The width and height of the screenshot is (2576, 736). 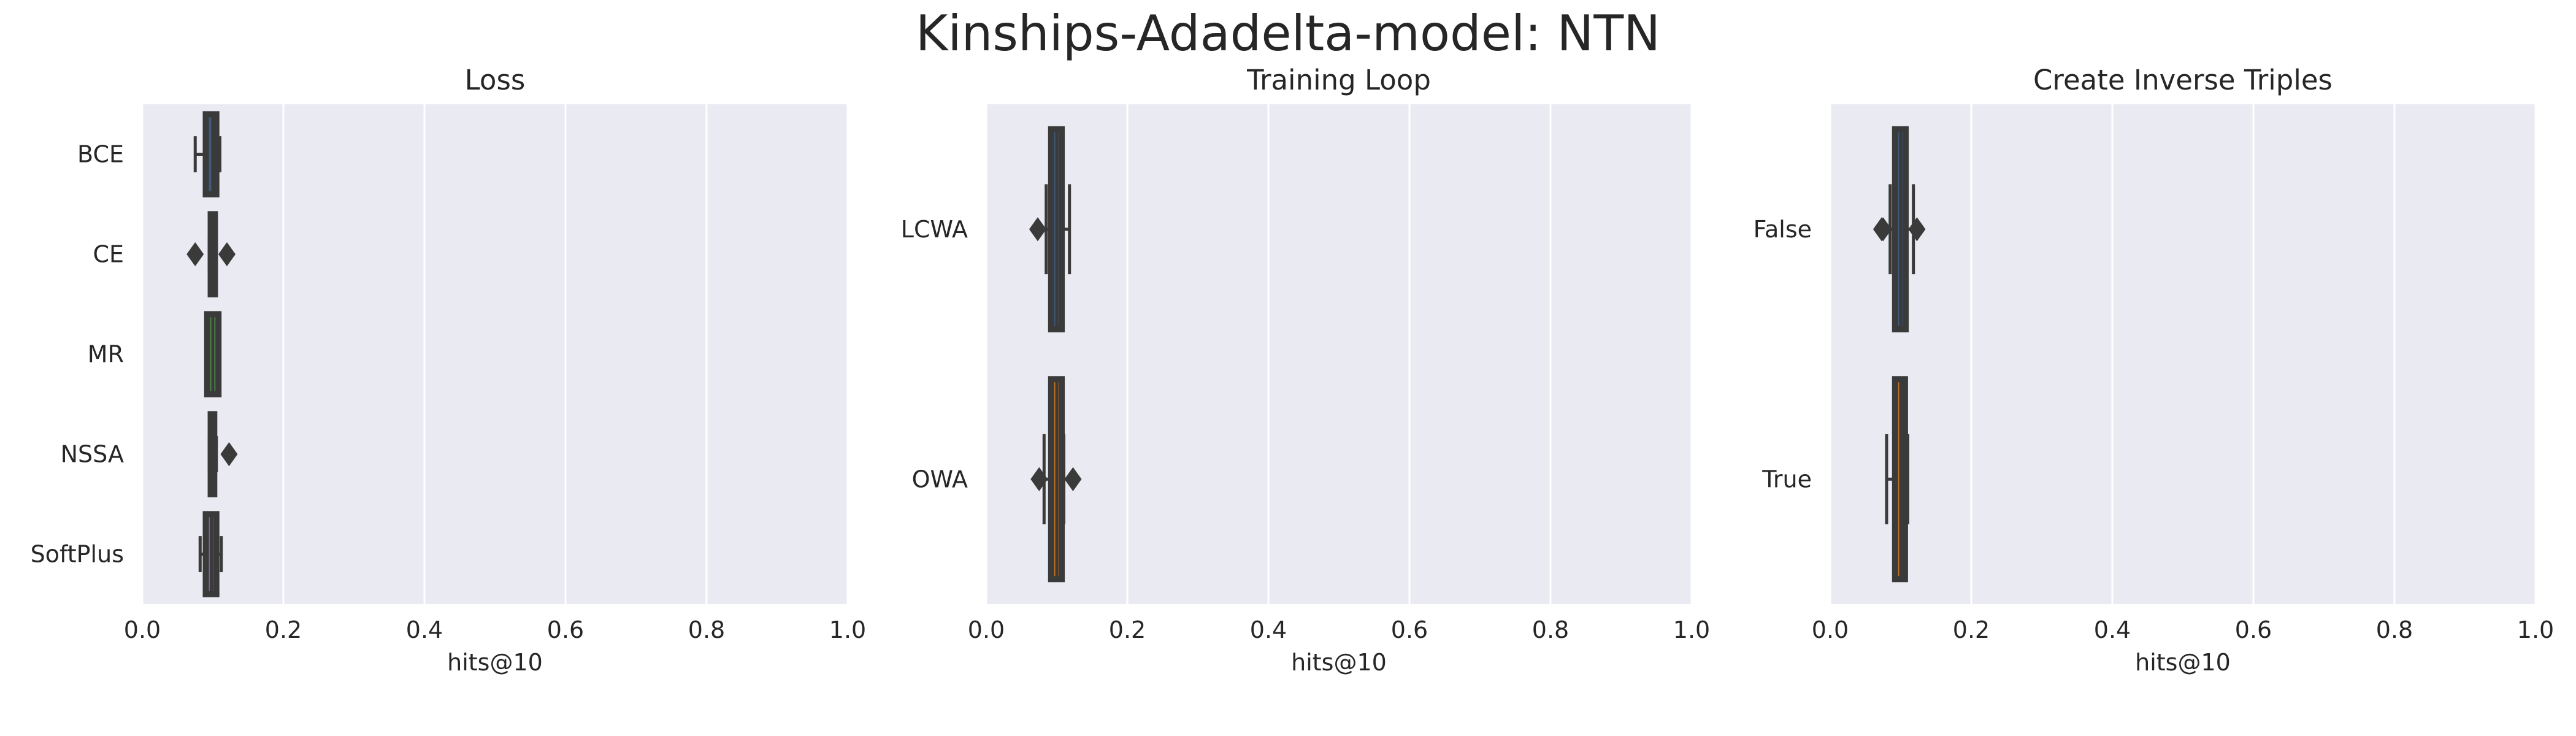 What do you see at coordinates (1288, 33) in the screenshot?
I see `figure-title: Kinships-Adadelta-model: NTN` at bounding box center [1288, 33].